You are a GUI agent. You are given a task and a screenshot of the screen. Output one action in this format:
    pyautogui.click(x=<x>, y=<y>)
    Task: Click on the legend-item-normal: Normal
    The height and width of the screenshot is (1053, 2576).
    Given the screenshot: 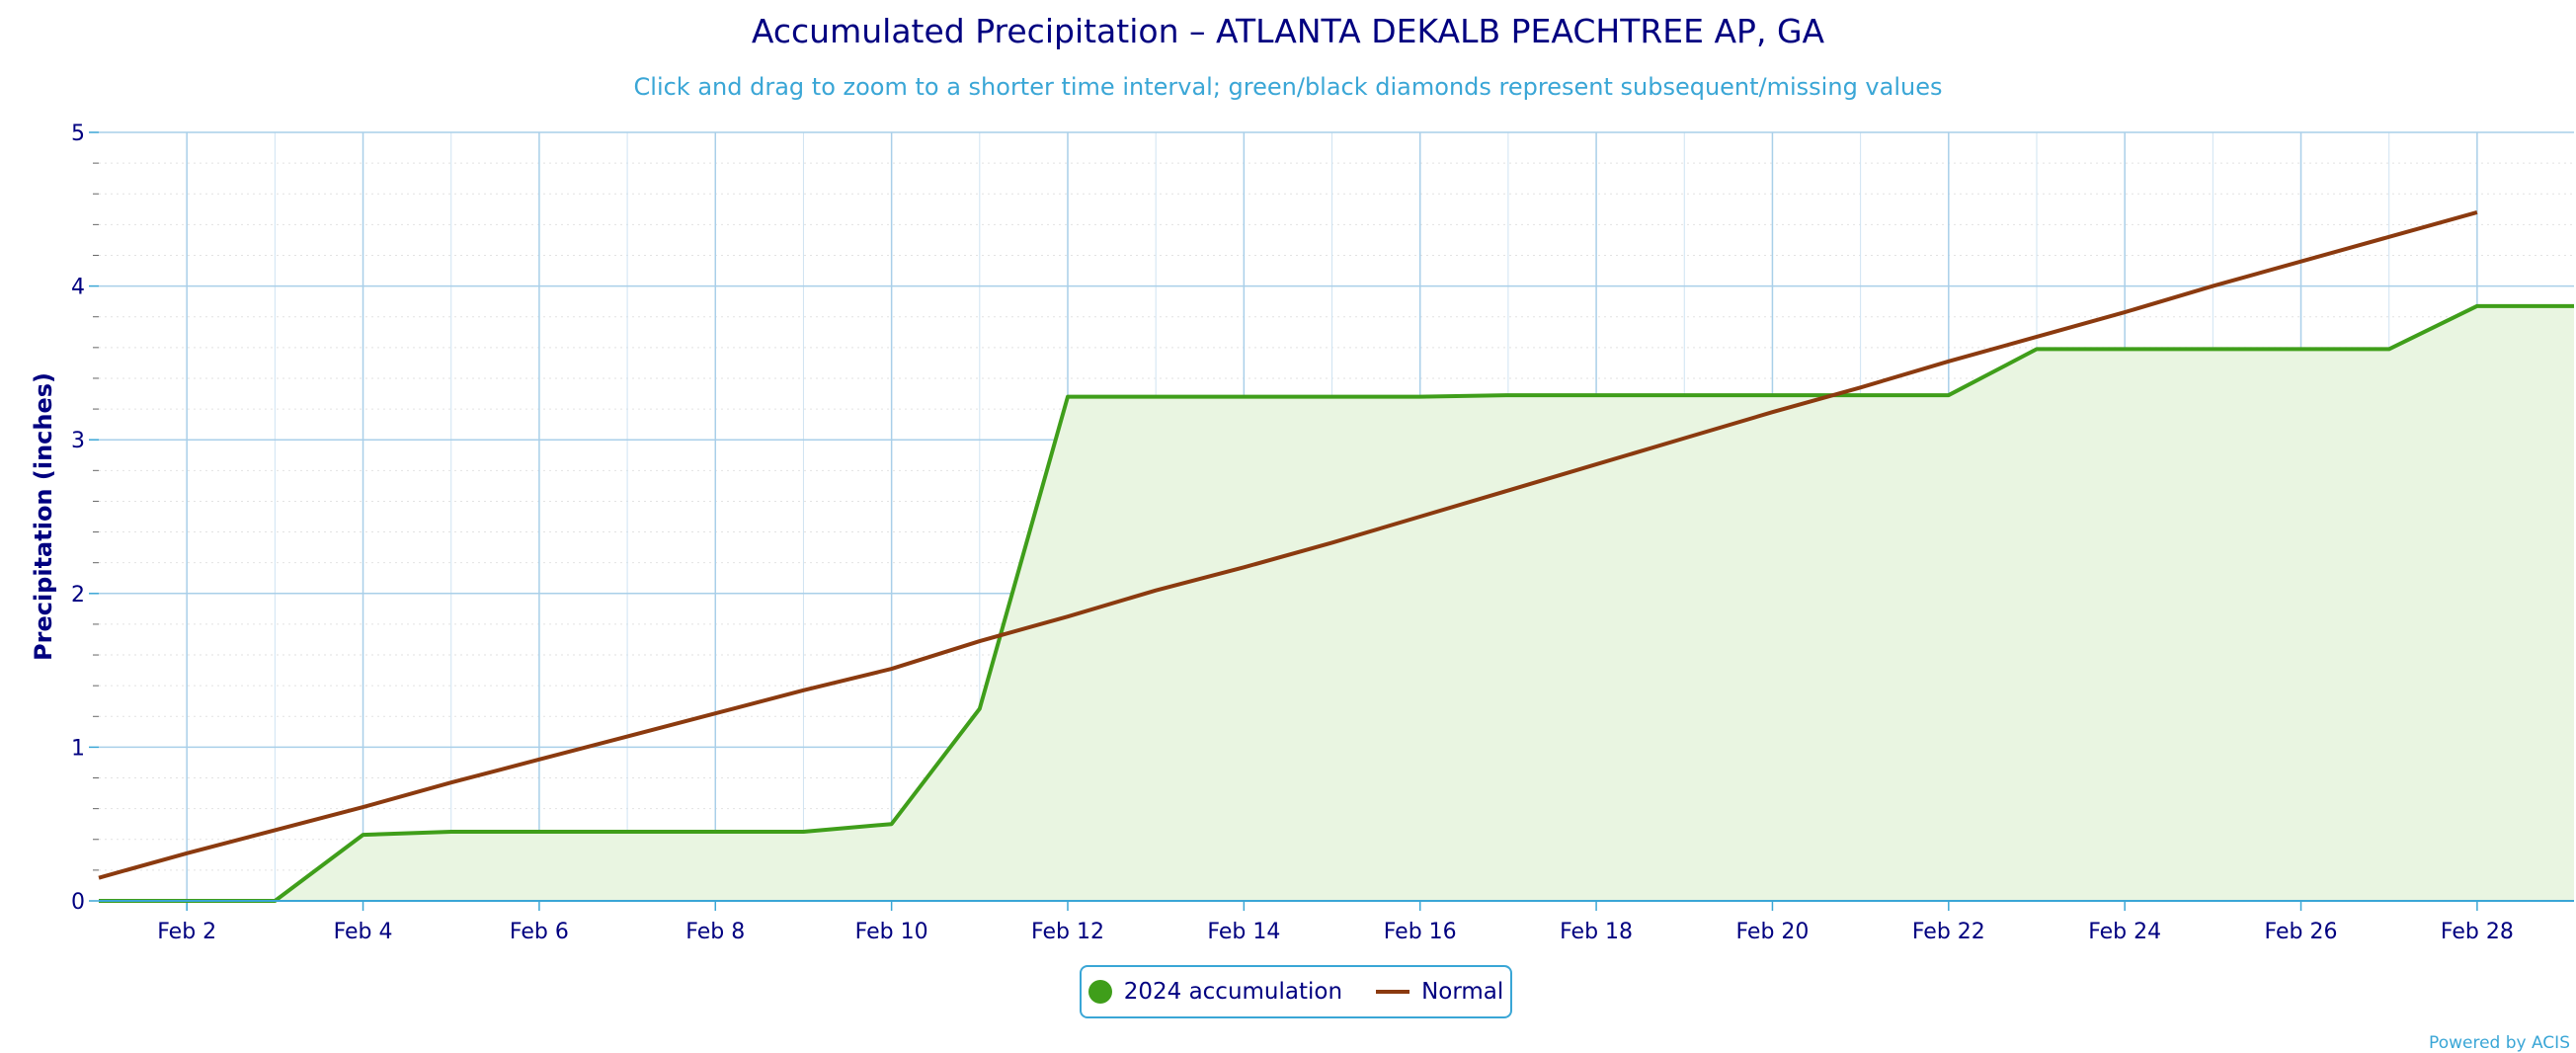 What is the action you would take?
    pyautogui.click(x=1439, y=992)
    